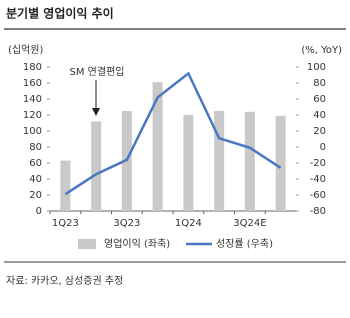 This screenshot has height=318, width=350. I want to click on y2-tick-label: 60, so click(319, 99).